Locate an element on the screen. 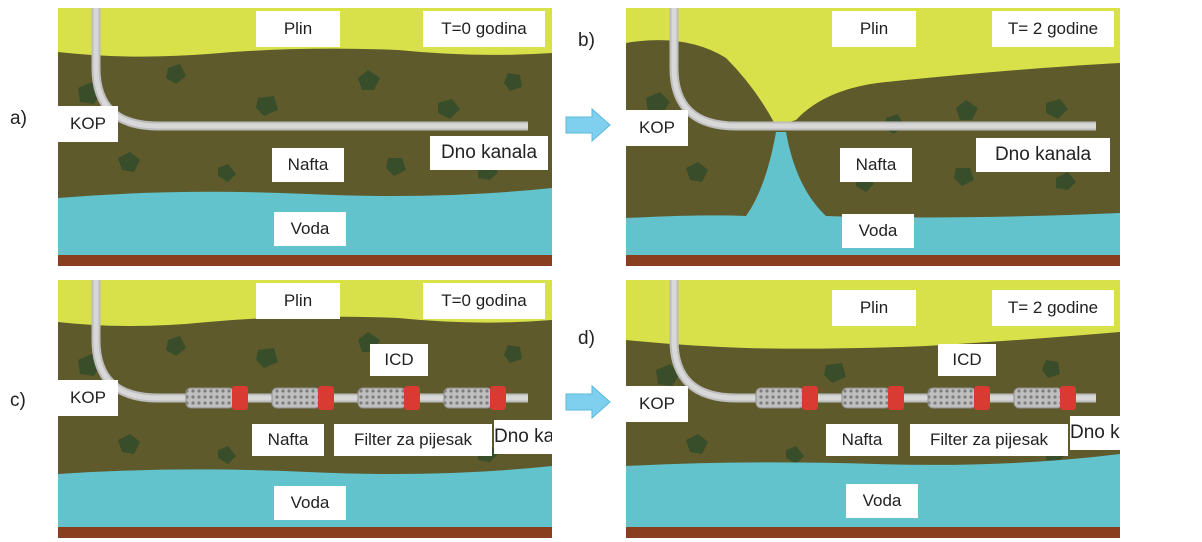 Image resolution: width=1202 pixels, height=542 pixels. panel-b-letter: b) is located at coordinates (586, 40).